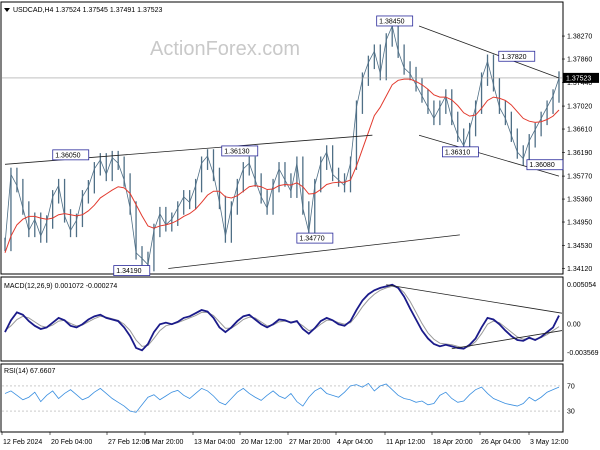  What do you see at coordinates (581, 285) in the screenshot?
I see `macd-tick-label: 0.005054` at bounding box center [581, 285].